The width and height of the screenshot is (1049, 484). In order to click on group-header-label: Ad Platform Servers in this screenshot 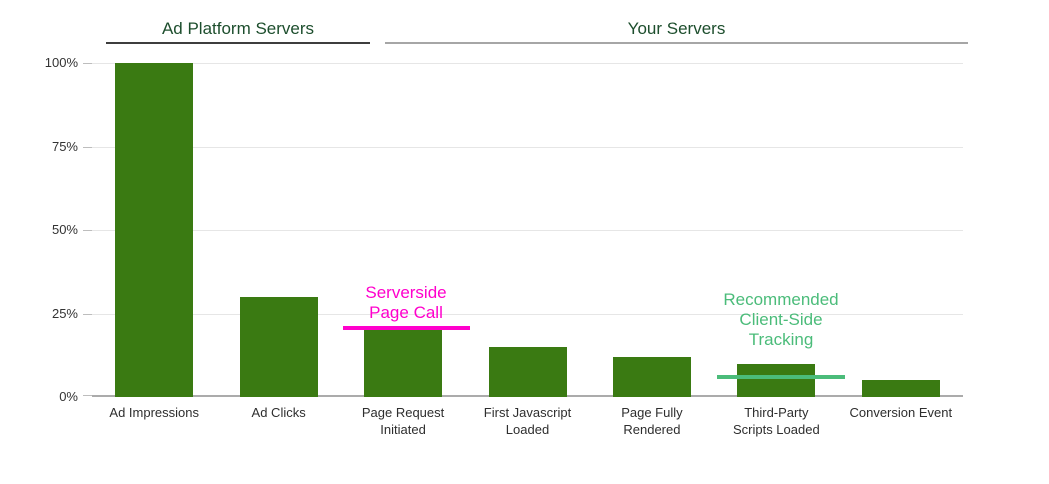, I will do `click(238, 28)`.